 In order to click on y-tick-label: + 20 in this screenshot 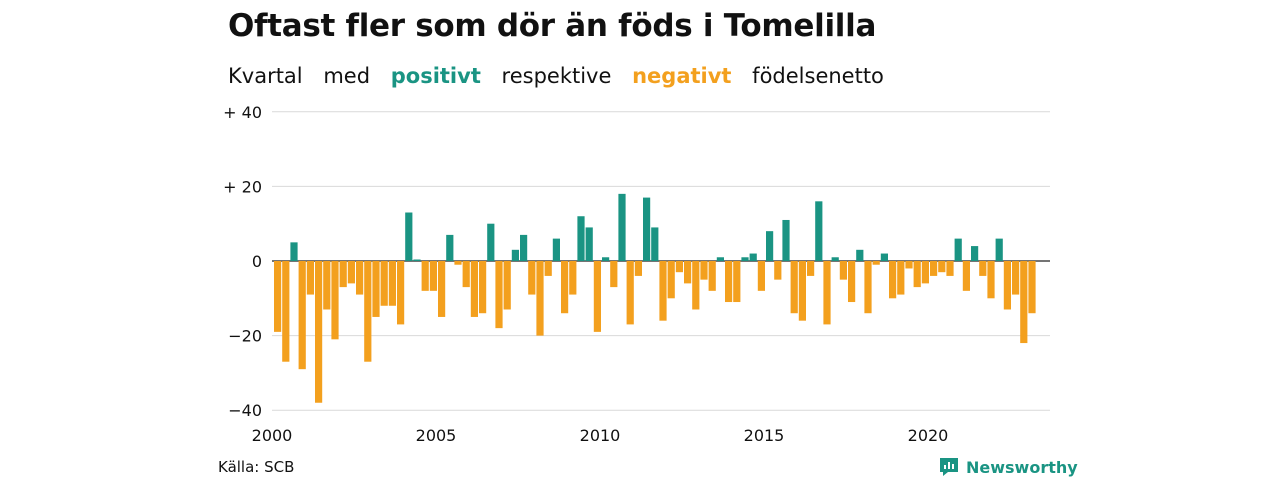, I will do `click(242, 186)`.